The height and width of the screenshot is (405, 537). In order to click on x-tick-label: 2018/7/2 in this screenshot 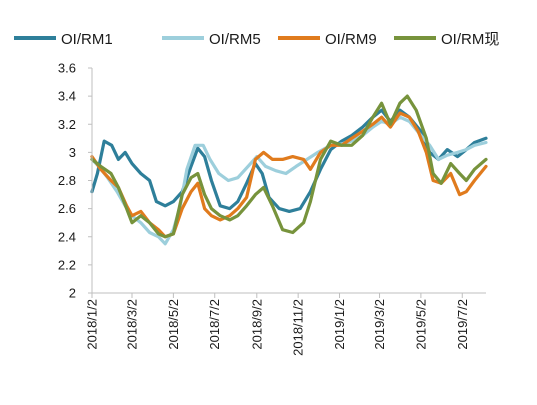, I will do `click(214, 324)`.